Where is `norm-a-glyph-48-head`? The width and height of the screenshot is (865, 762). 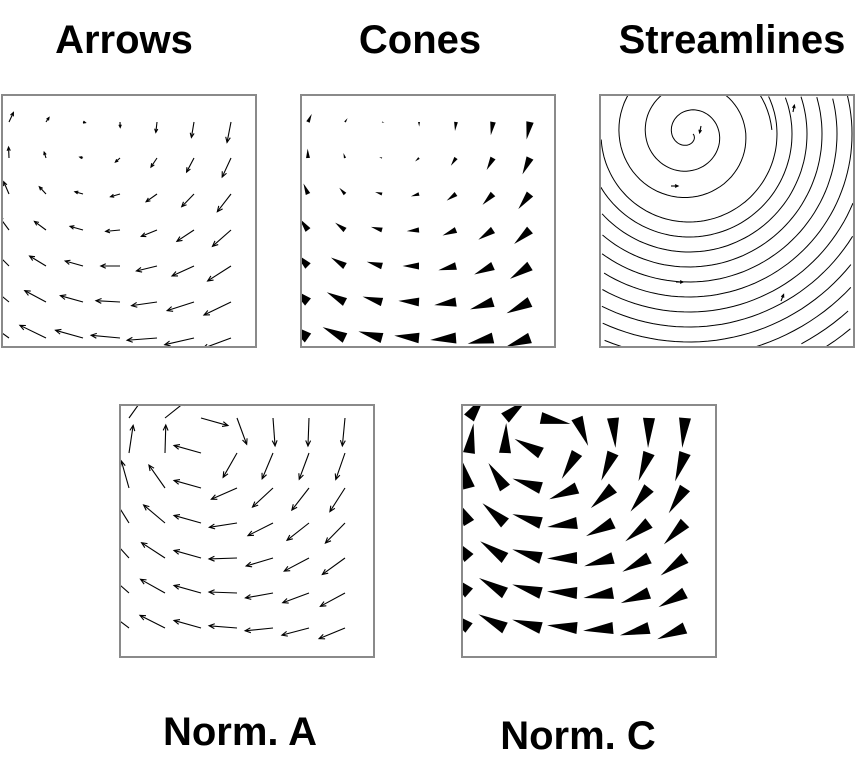
norm-a-glyph-48-head is located at coordinates (321, 636).